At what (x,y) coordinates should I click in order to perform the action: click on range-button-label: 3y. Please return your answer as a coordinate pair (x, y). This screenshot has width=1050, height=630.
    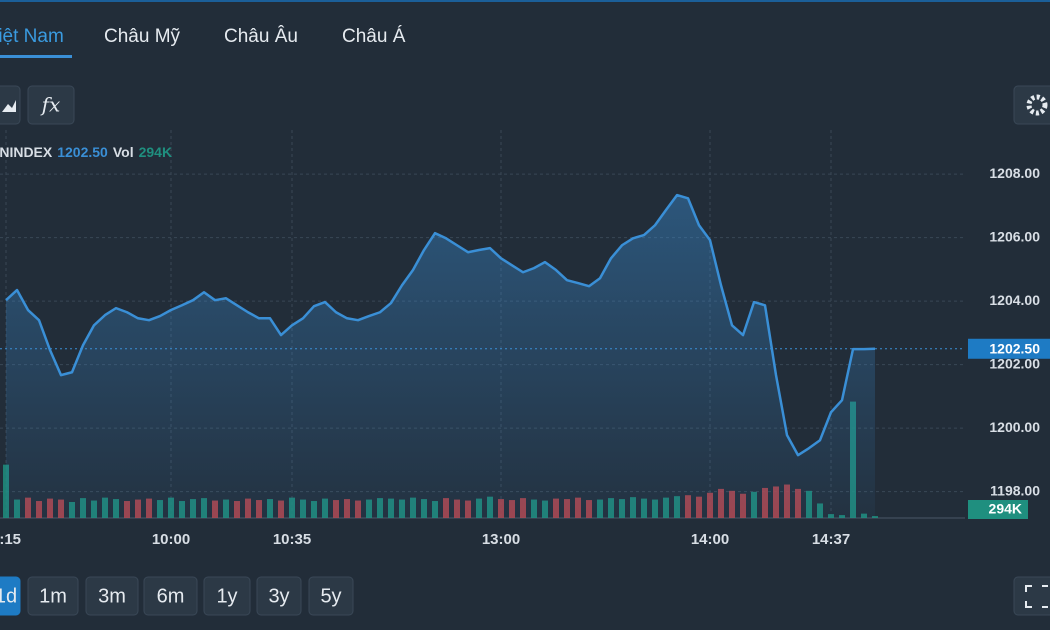
    Looking at the image, I should click on (278, 596).